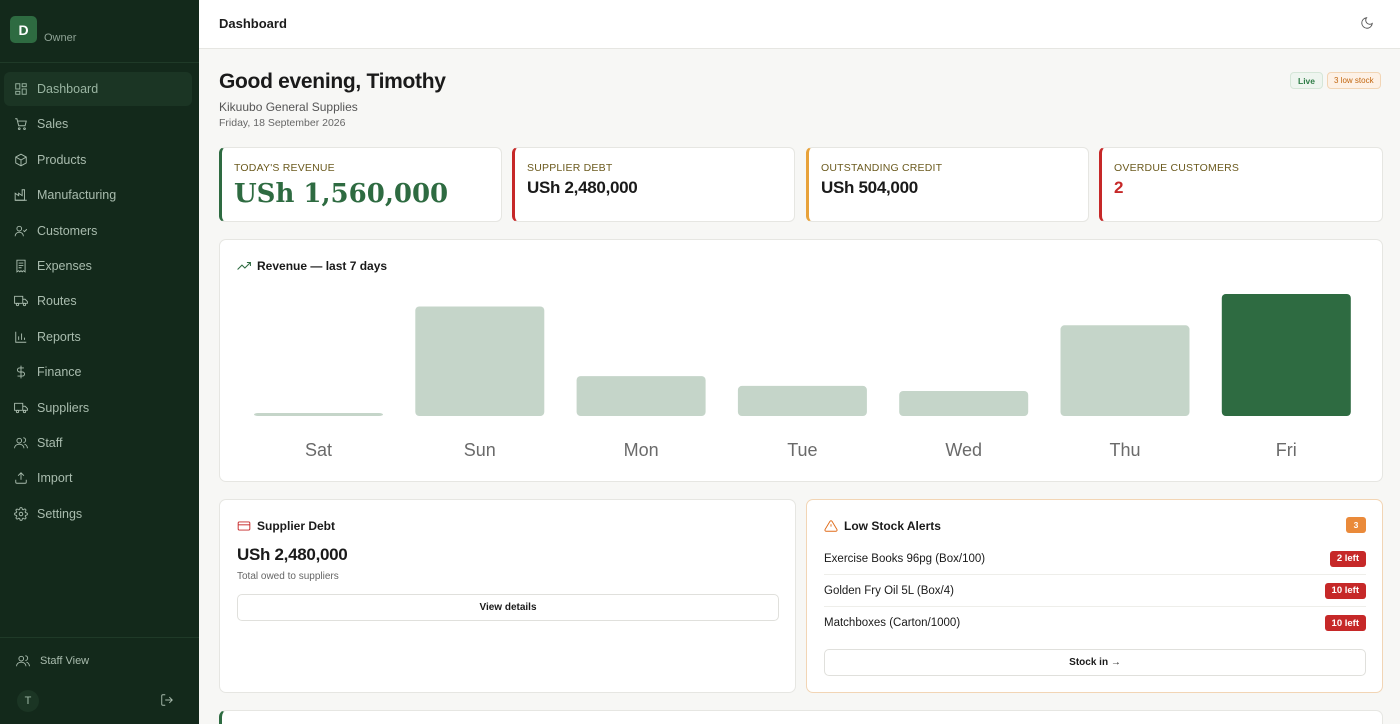 The image size is (1400, 724). What do you see at coordinates (963, 450) in the screenshot?
I see `x-tick-label: Wed` at bounding box center [963, 450].